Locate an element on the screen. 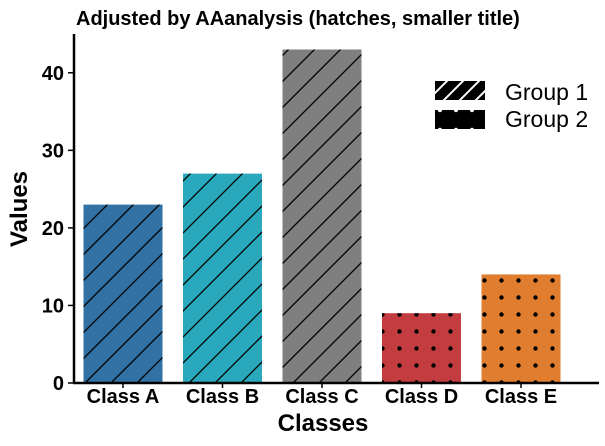  y-tick-label: 20 is located at coordinates (53, 229).